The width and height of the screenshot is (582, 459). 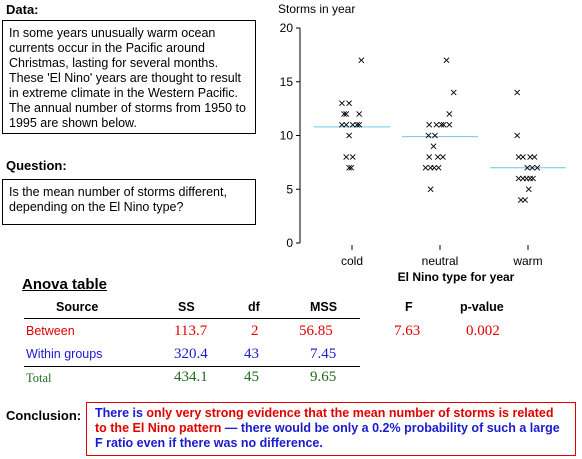 I want to click on row-between-f: 7.63, so click(x=407, y=331).